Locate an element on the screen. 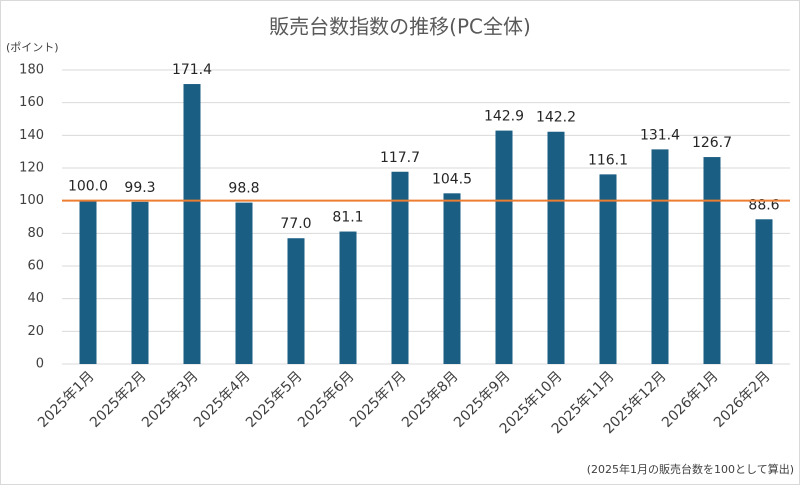 This screenshot has height=485, width=800. footnote: (2025年1月の販売台数を100として算出) is located at coordinates (690, 469).